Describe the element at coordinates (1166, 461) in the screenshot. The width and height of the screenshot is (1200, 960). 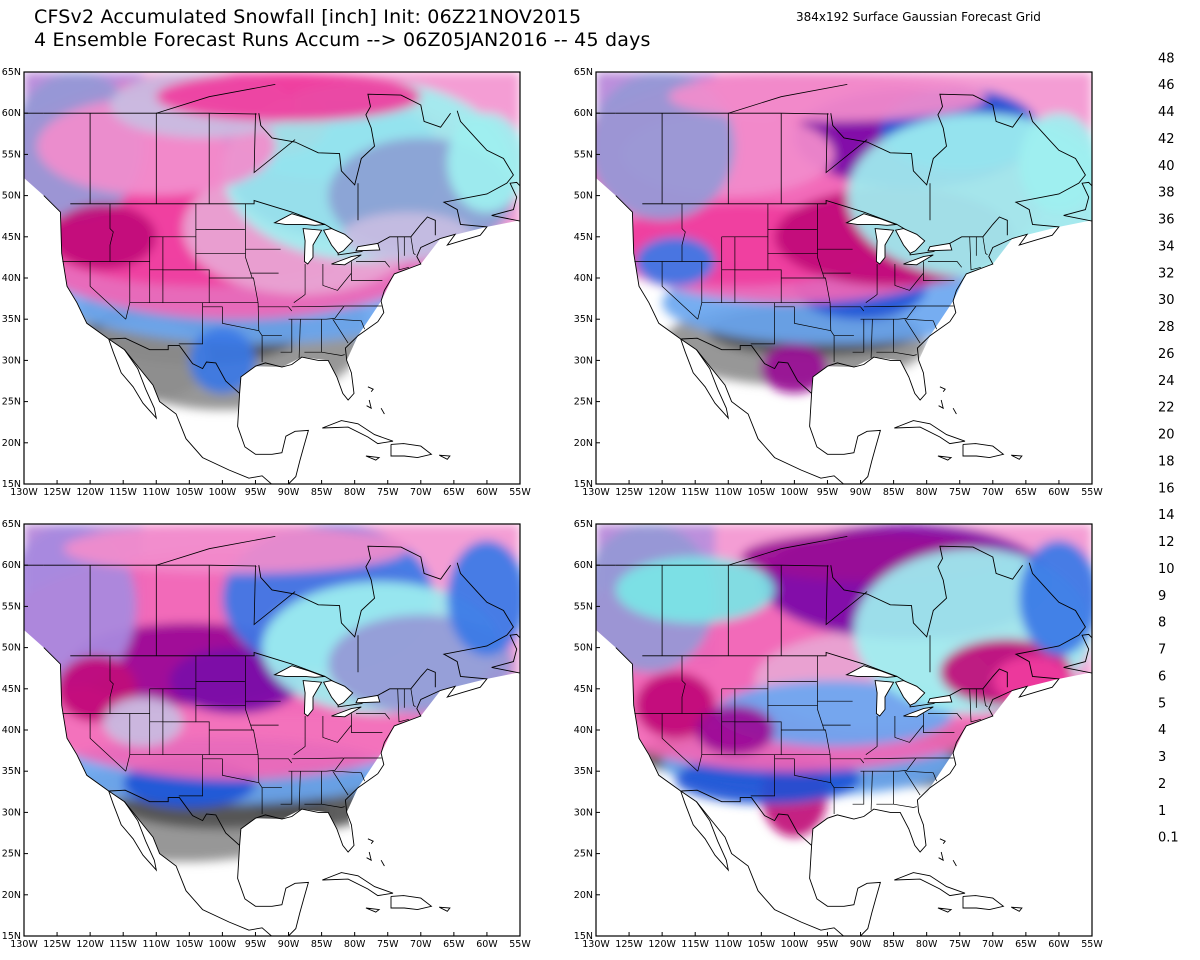
I see `colorbar-label: 18` at that location.